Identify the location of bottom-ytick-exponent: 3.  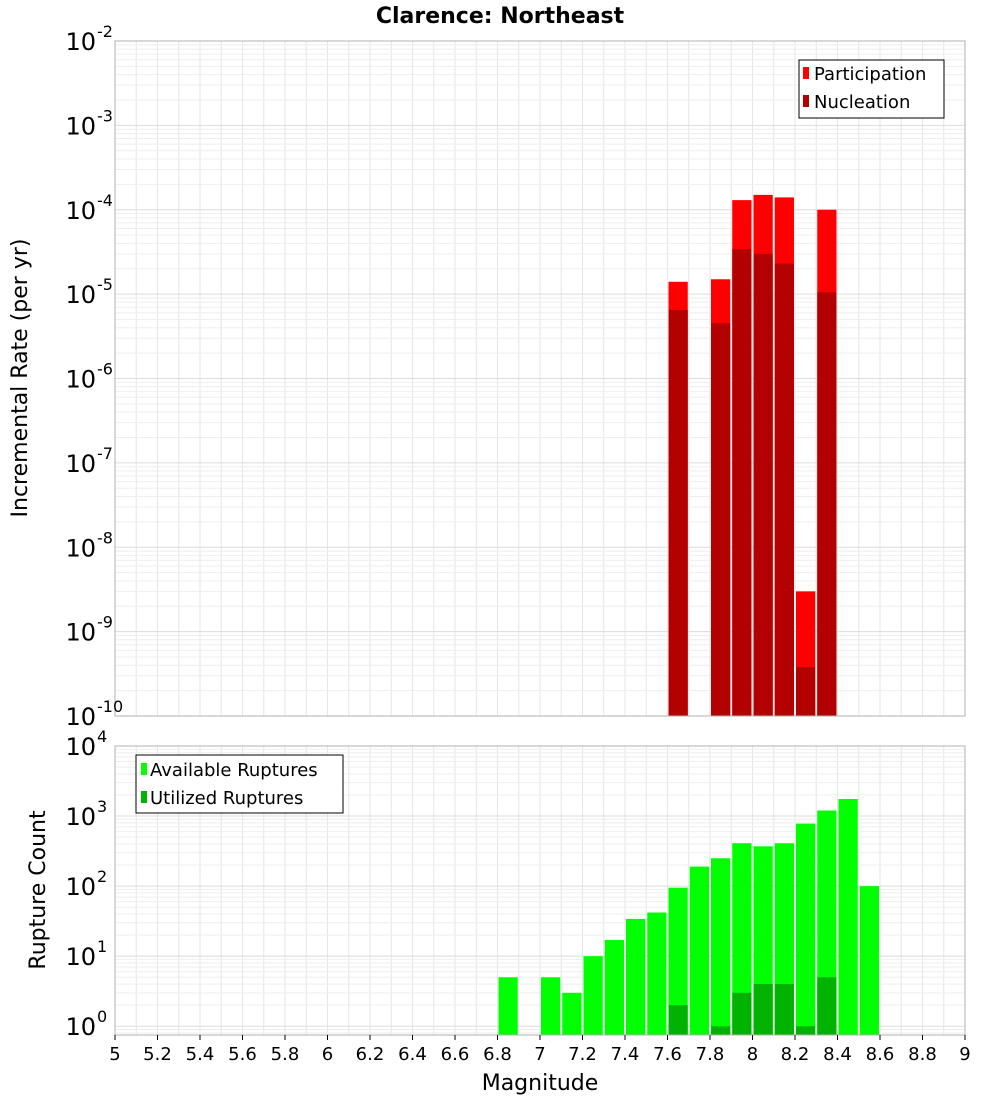
(102, 806).